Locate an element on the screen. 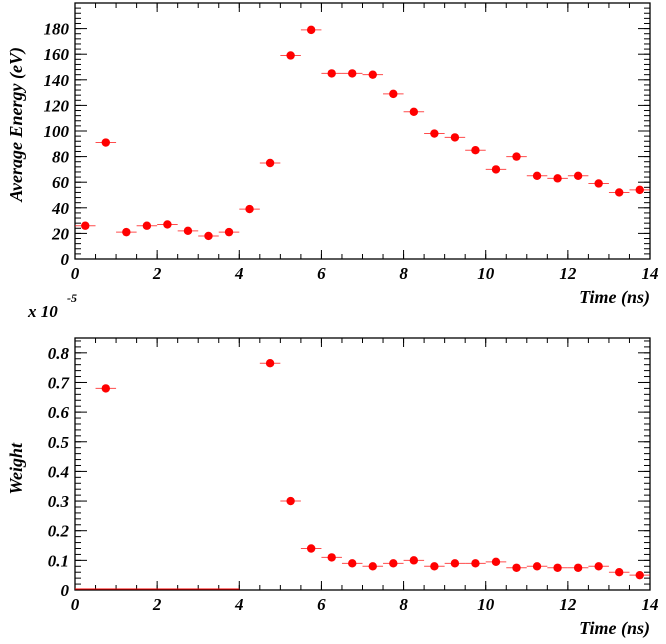  y-tick-label: 180 is located at coordinates (57, 29).